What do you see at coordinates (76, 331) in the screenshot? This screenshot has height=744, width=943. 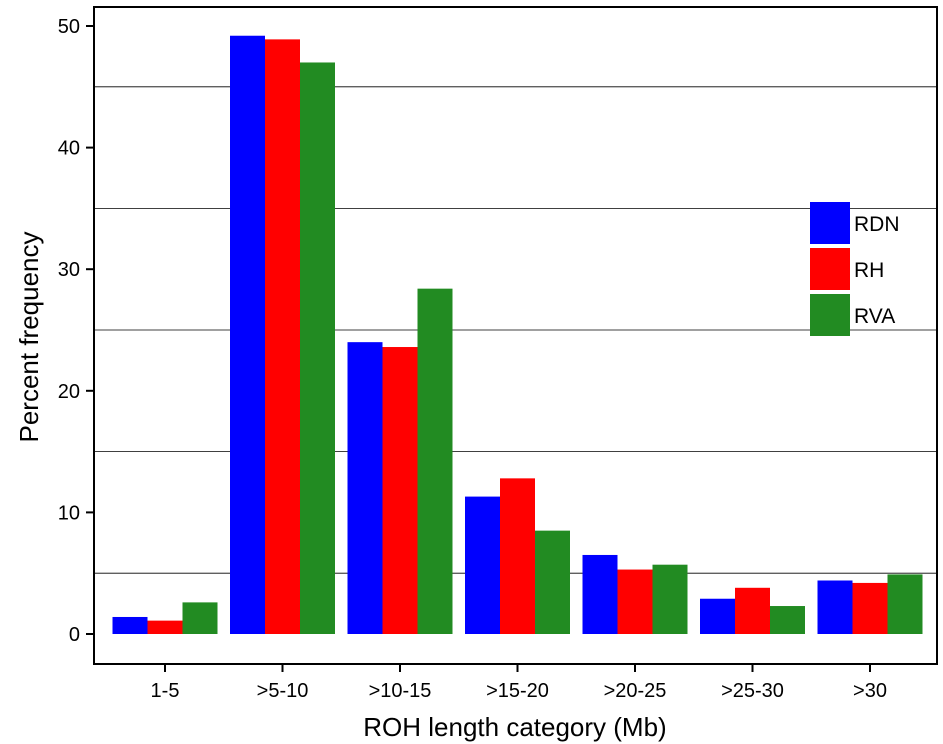 I see `y-axis-ticks: 0 10 20 30 40 50` at bounding box center [76, 331].